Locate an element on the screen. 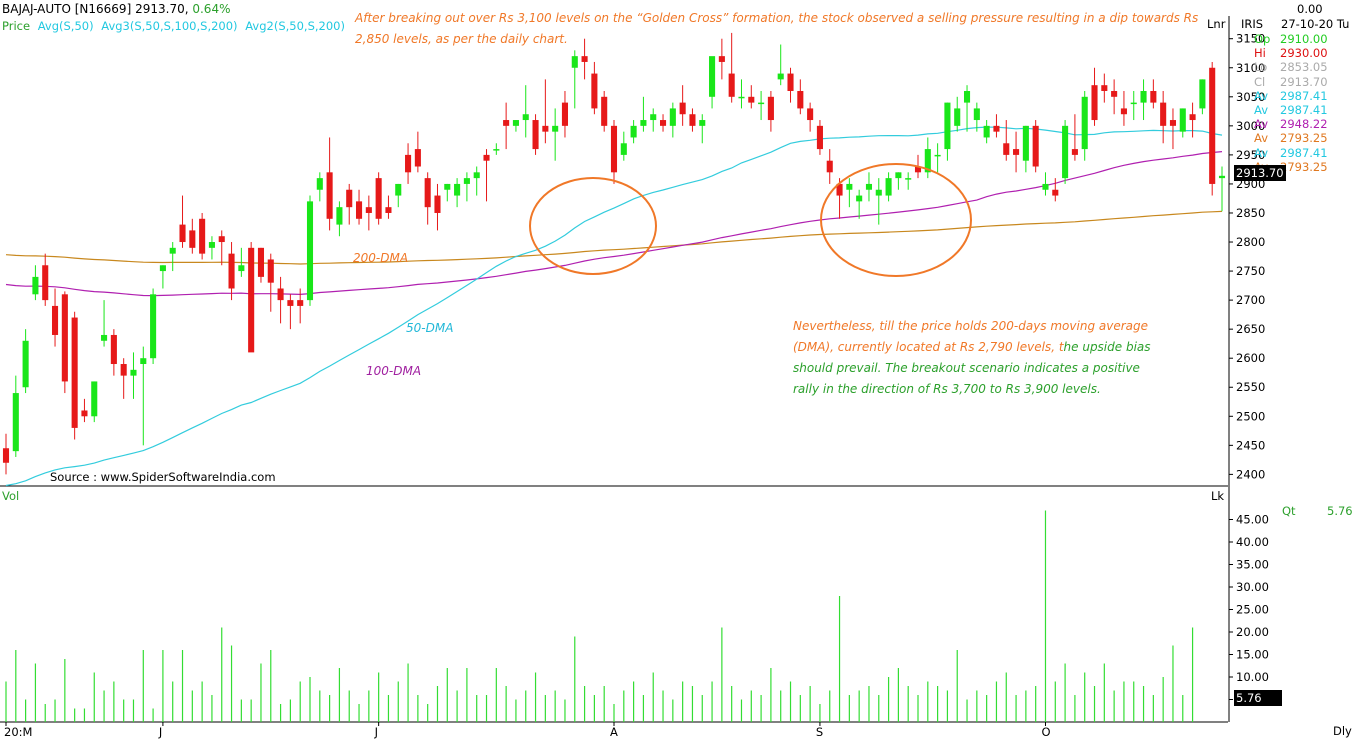  volume-tick-label: 15.00 is located at coordinates (1252, 655).